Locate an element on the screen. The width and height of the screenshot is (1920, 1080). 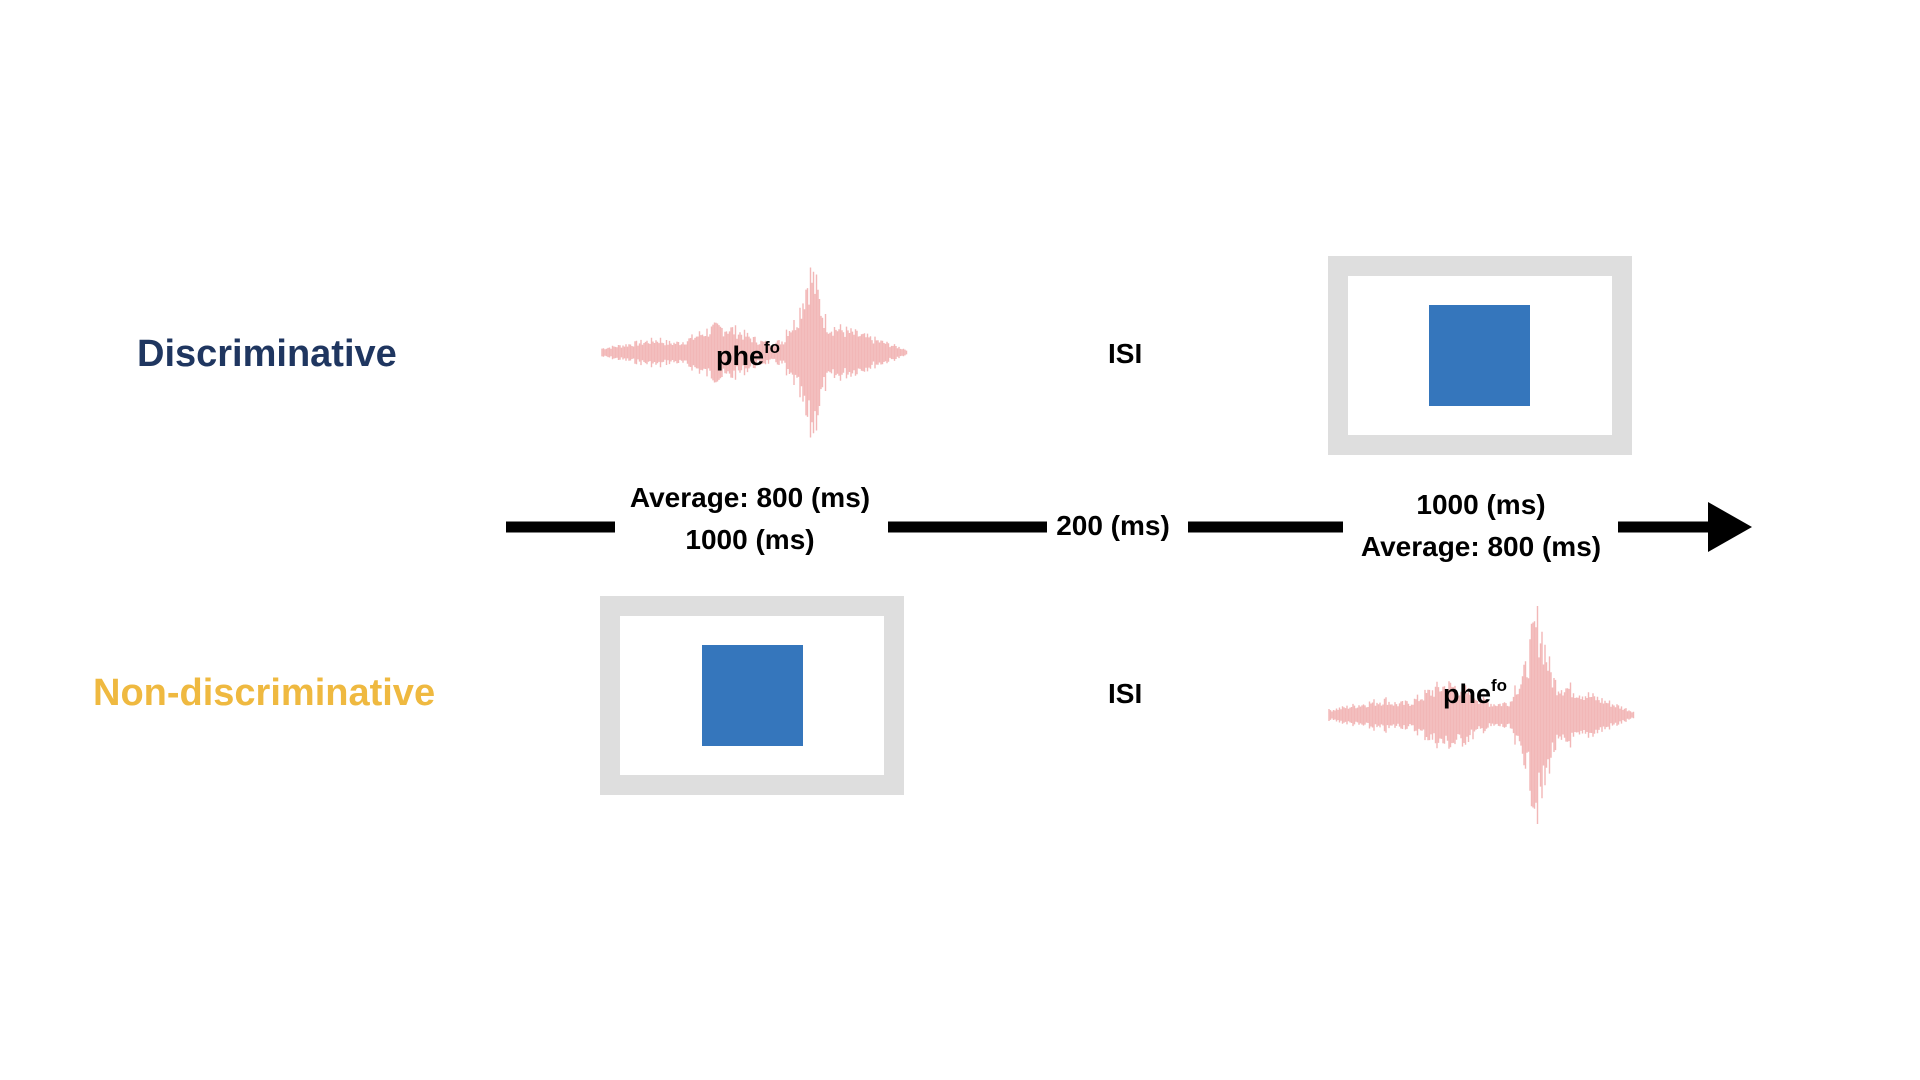
stimulus-label-top: phefo is located at coordinates (748, 355).